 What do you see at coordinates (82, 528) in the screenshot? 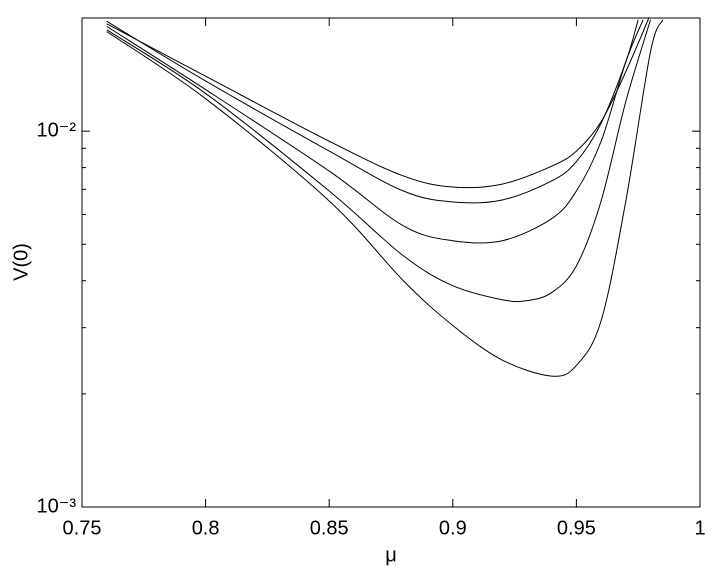
I see `x-tick-label: 0.75` at bounding box center [82, 528].